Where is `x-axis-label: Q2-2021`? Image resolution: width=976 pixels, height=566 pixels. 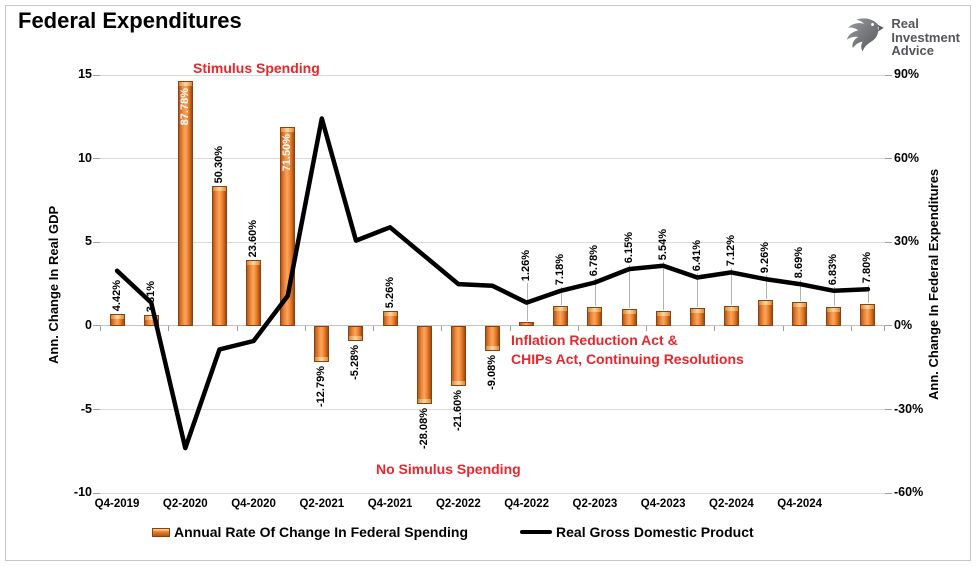
x-axis-label: Q2-2021 is located at coordinates (322, 504).